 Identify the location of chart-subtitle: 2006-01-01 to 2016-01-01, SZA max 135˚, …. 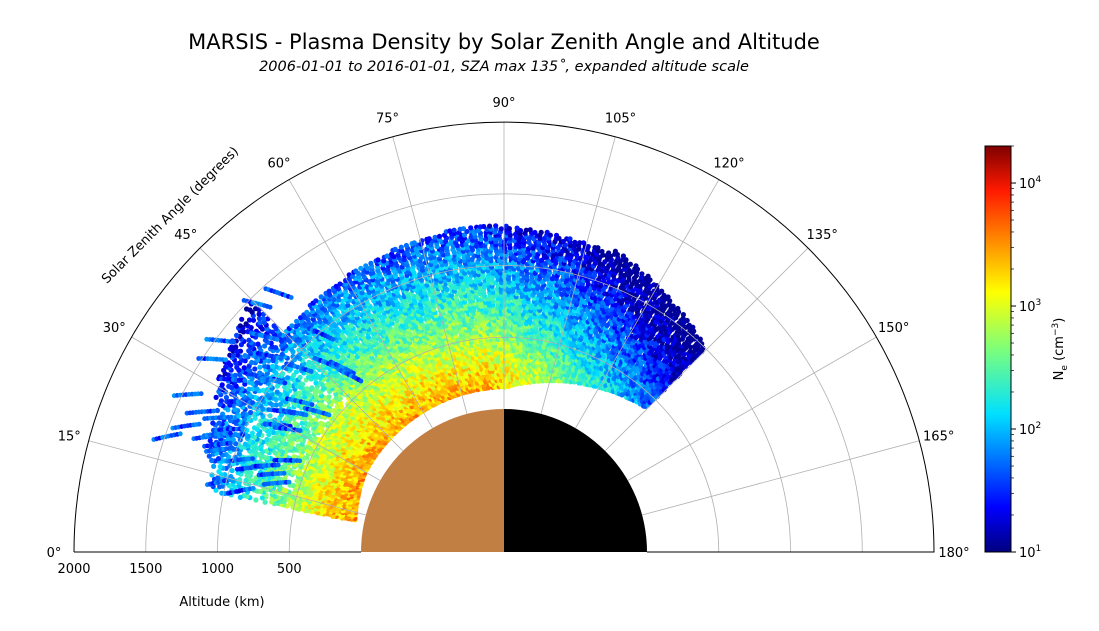
(504, 67).